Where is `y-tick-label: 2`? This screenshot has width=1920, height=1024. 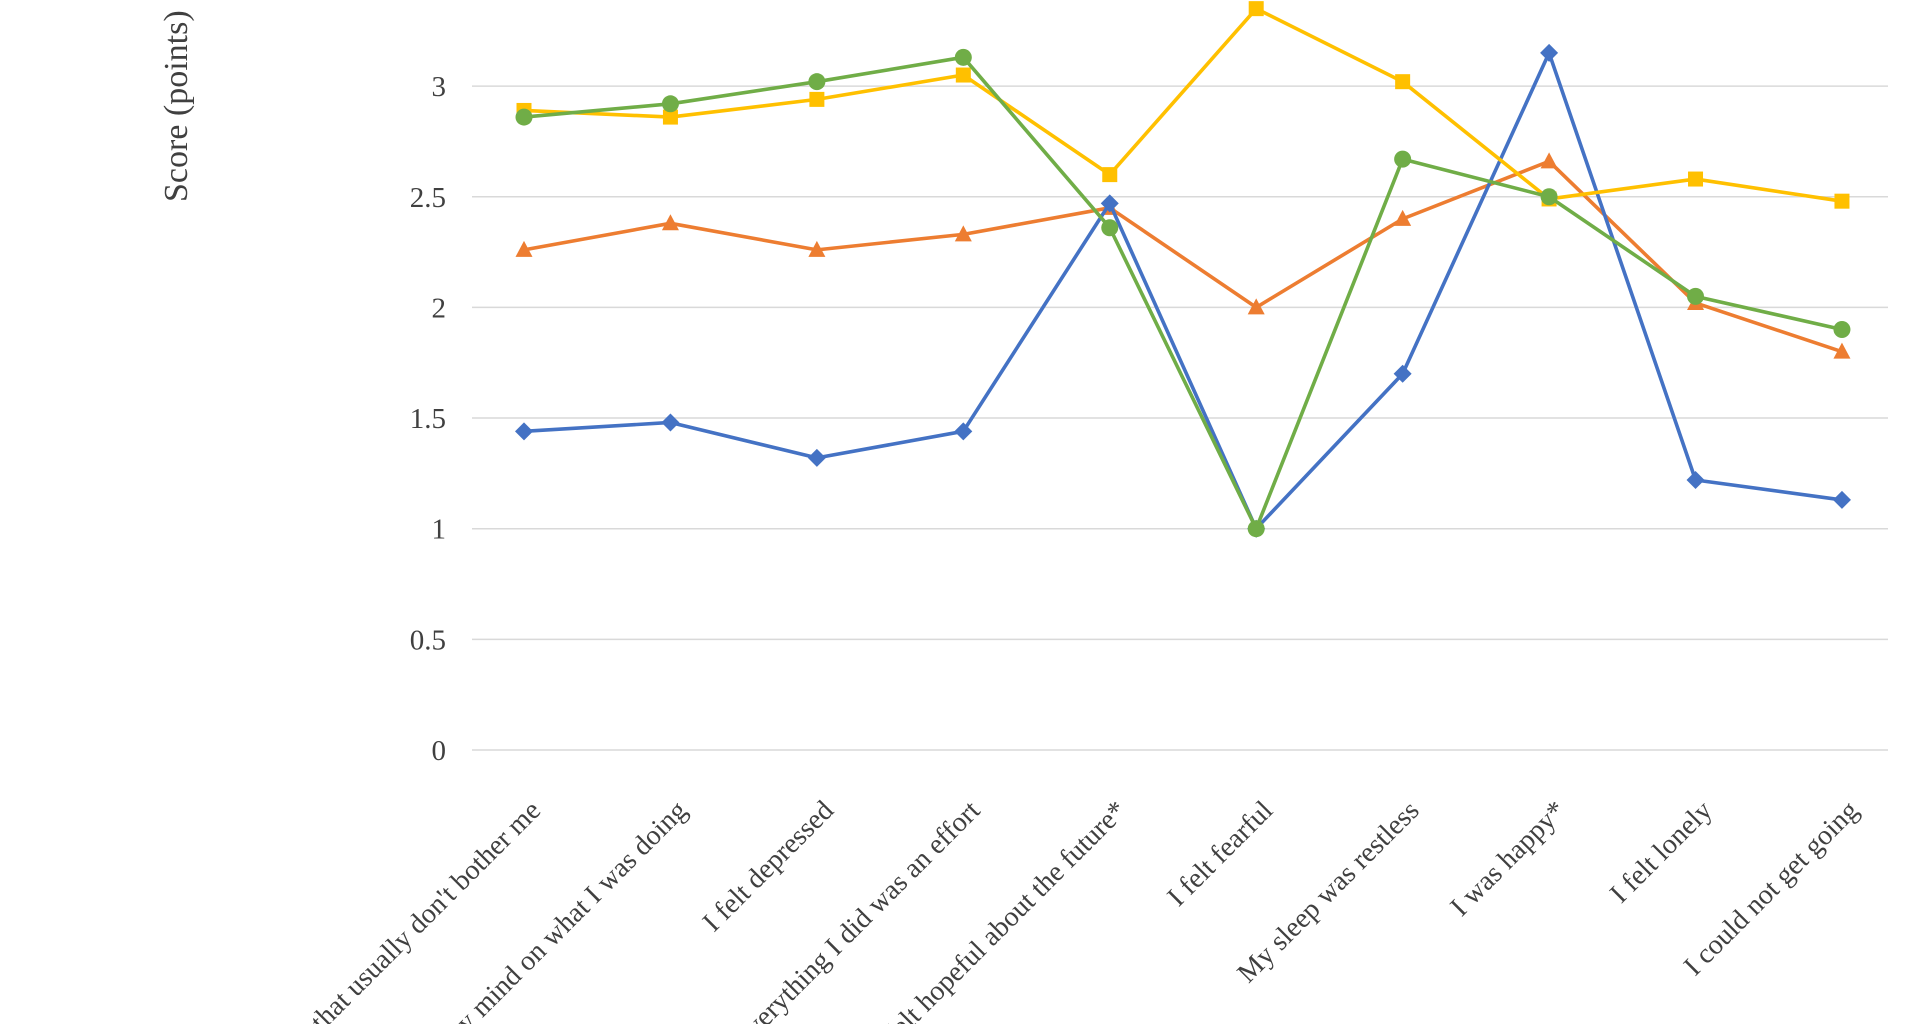 y-tick-label: 2 is located at coordinates (439, 308).